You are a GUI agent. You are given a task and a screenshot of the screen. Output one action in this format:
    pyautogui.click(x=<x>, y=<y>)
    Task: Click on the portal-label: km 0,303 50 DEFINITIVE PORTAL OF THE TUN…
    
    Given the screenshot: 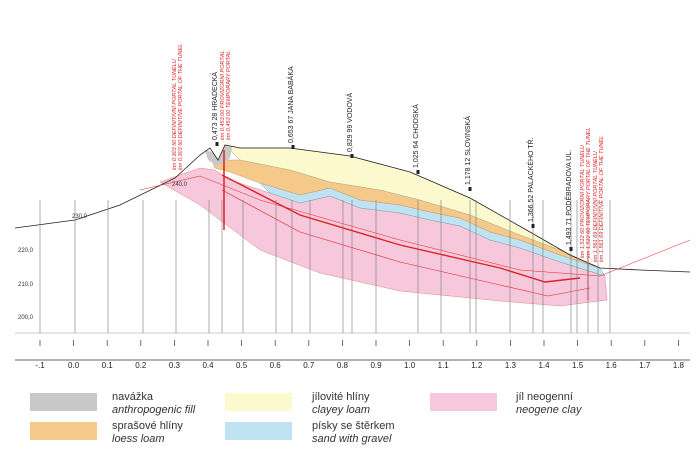 What is the action you would take?
    pyautogui.click(x=181, y=107)
    